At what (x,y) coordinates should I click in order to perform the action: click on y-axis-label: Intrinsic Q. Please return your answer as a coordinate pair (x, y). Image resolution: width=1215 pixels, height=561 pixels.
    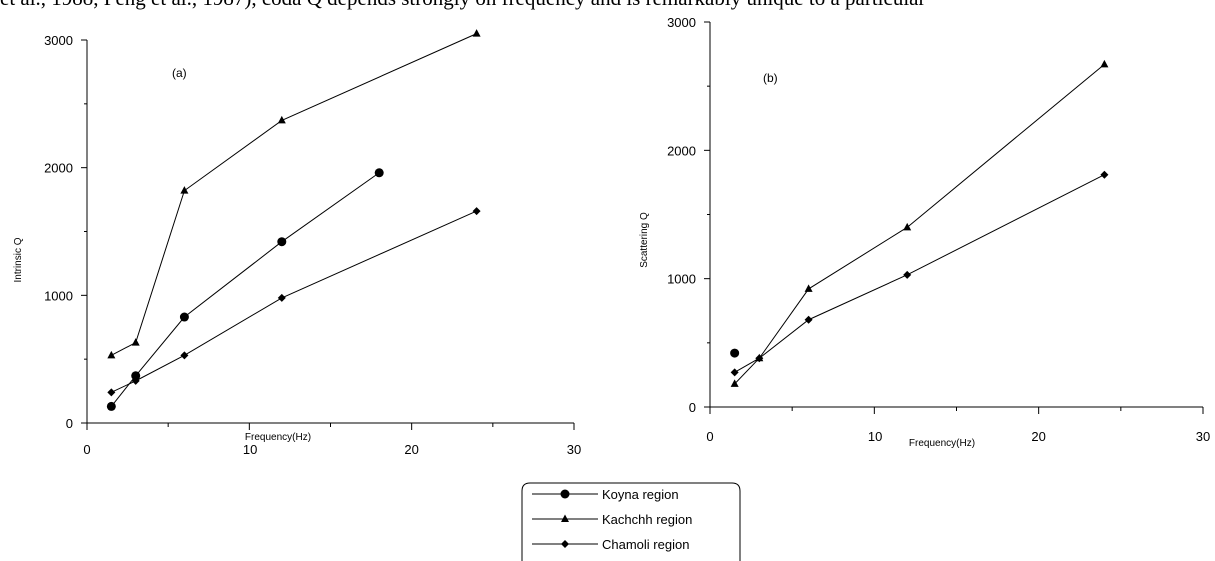
    Looking at the image, I should click on (18, 259).